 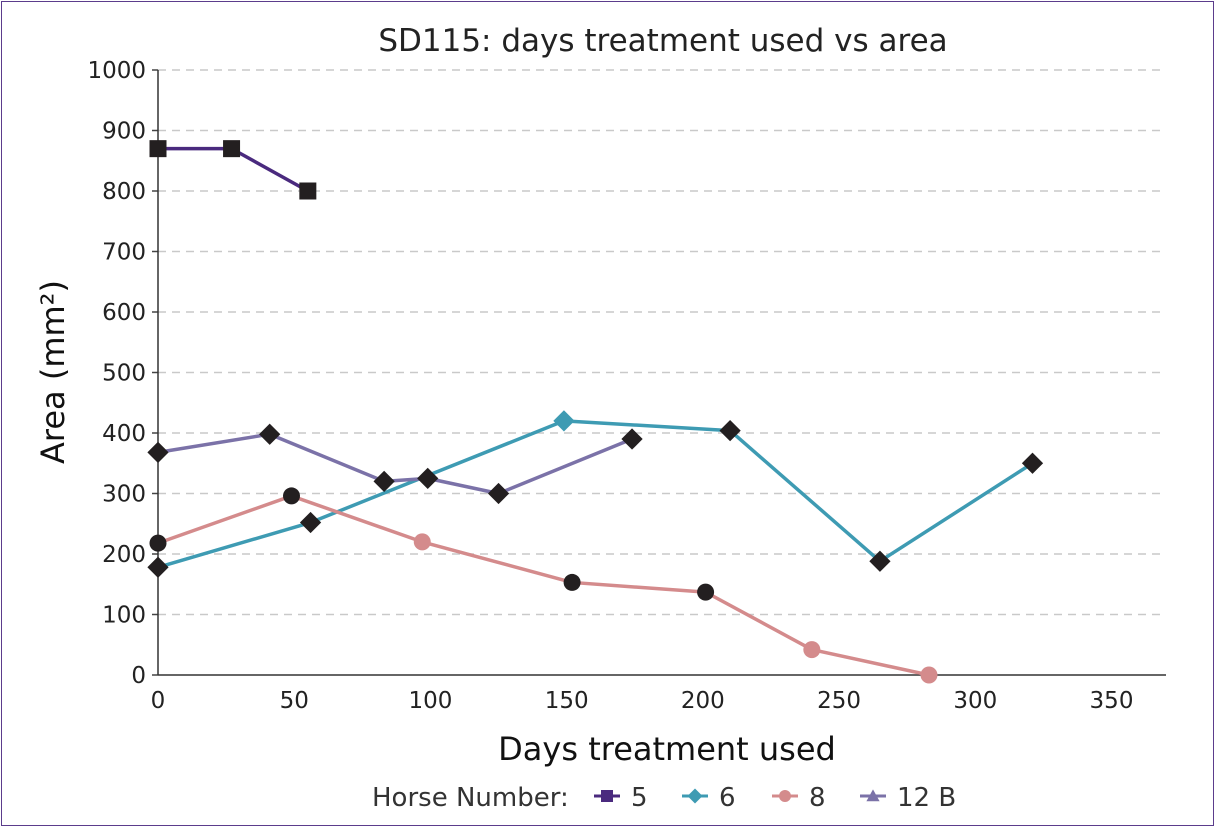 What do you see at coordinates (430, 701) in the screenshot?
I see `x-tick-label: 100` at bounding box center [430, 701].